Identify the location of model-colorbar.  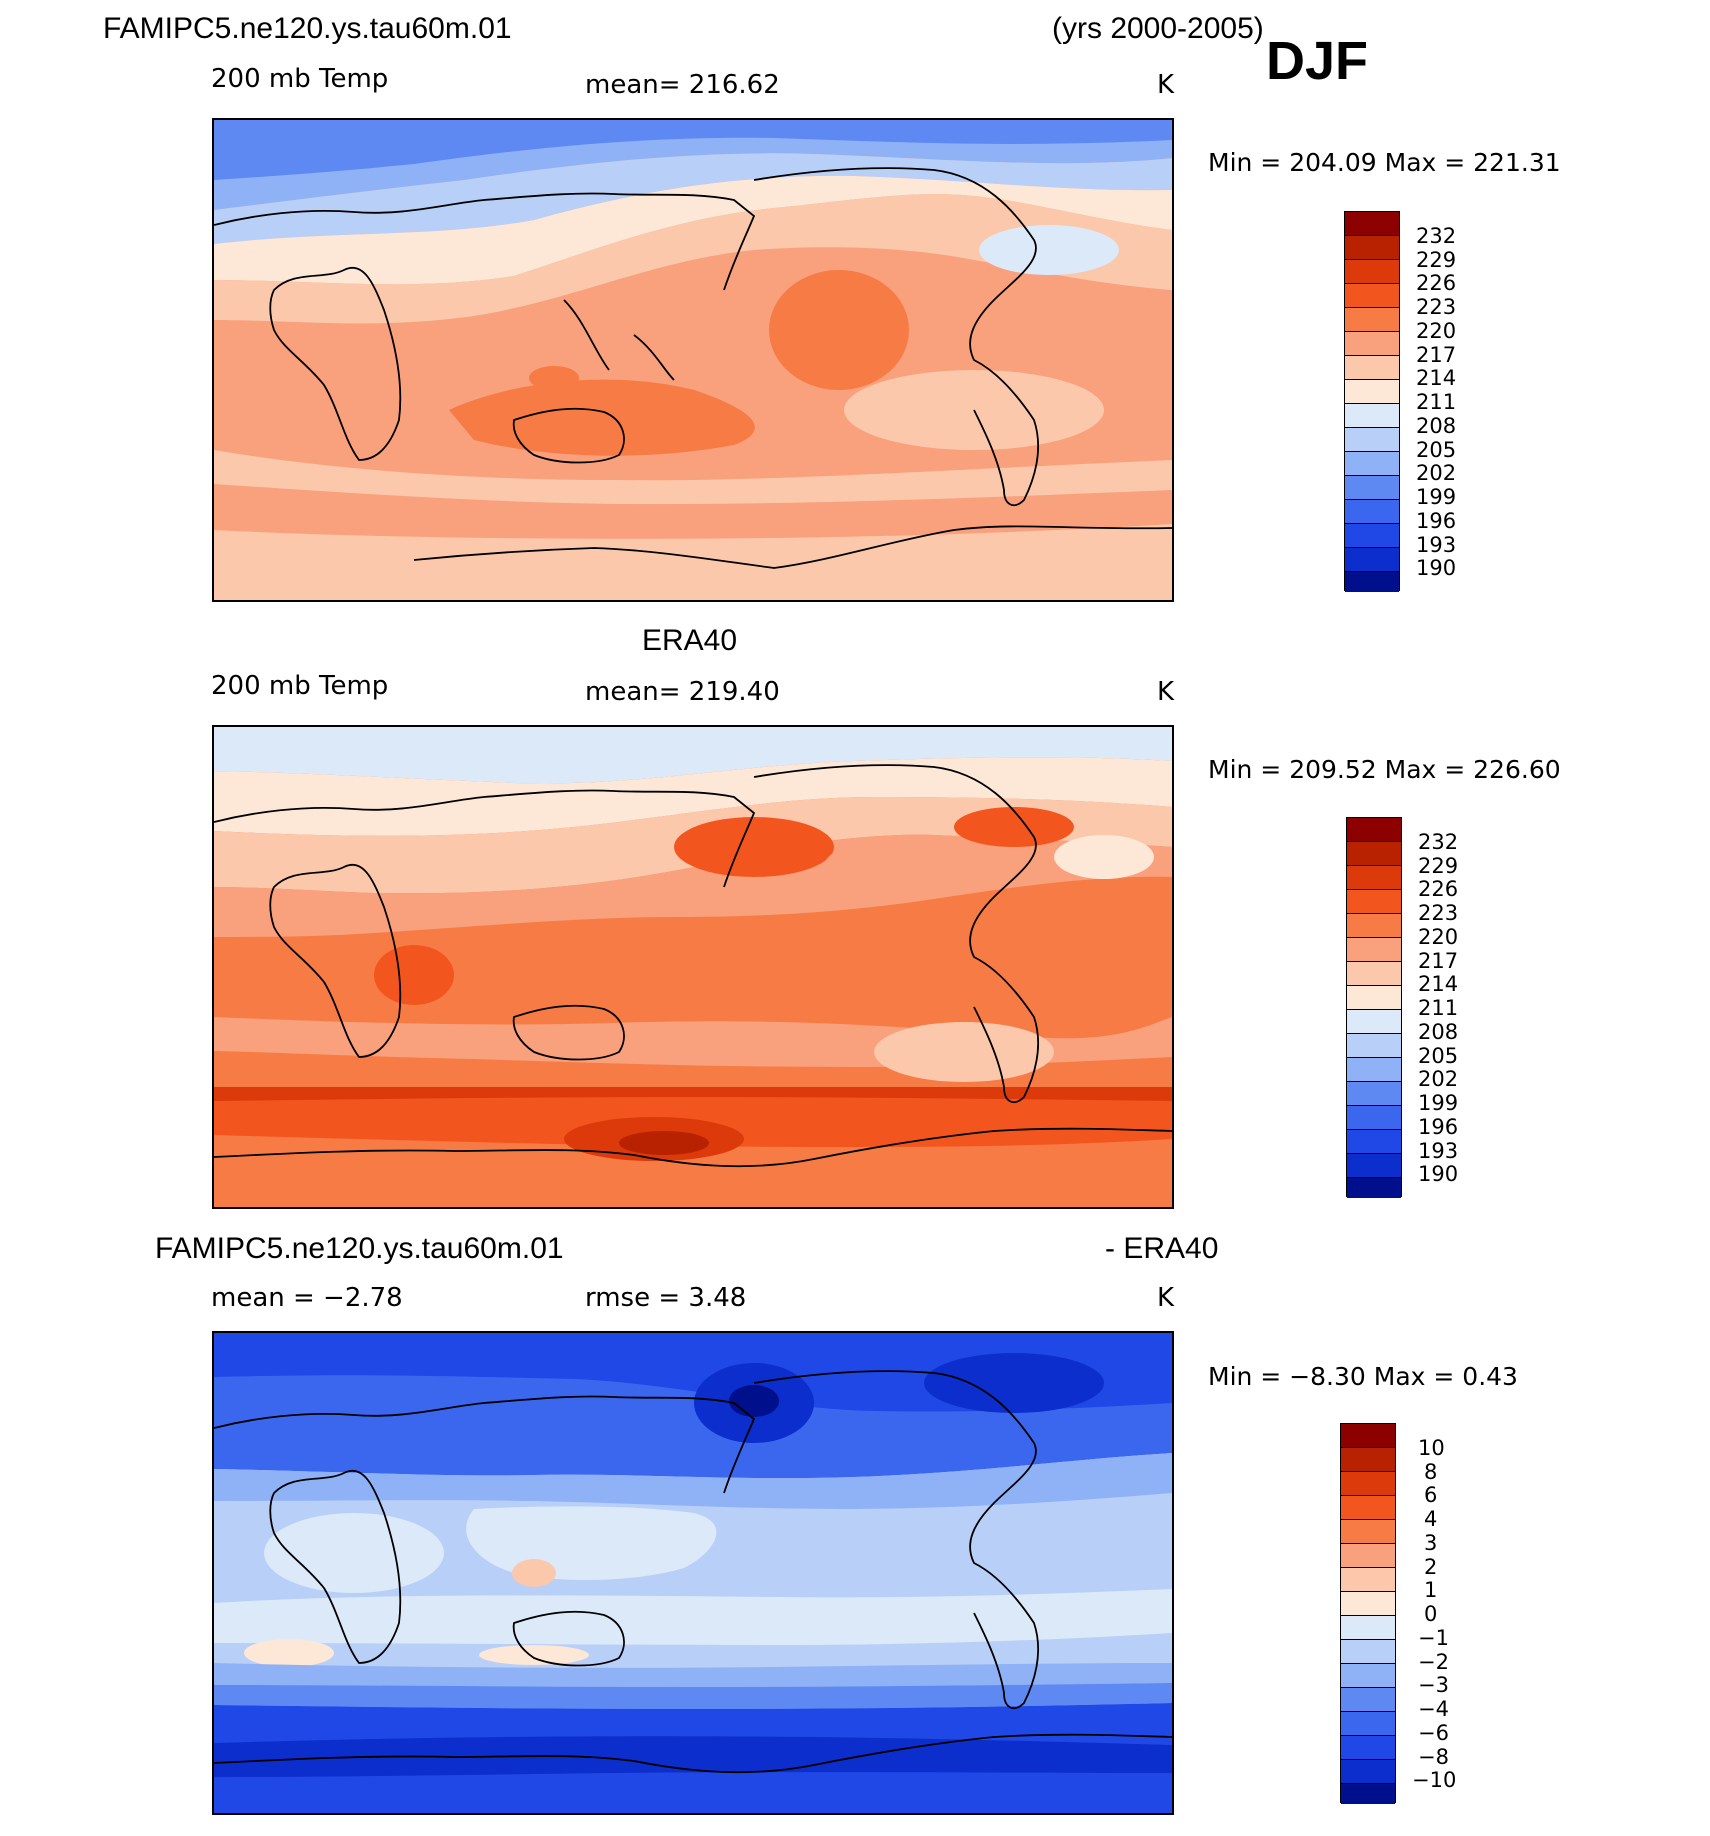
(1372, 401).